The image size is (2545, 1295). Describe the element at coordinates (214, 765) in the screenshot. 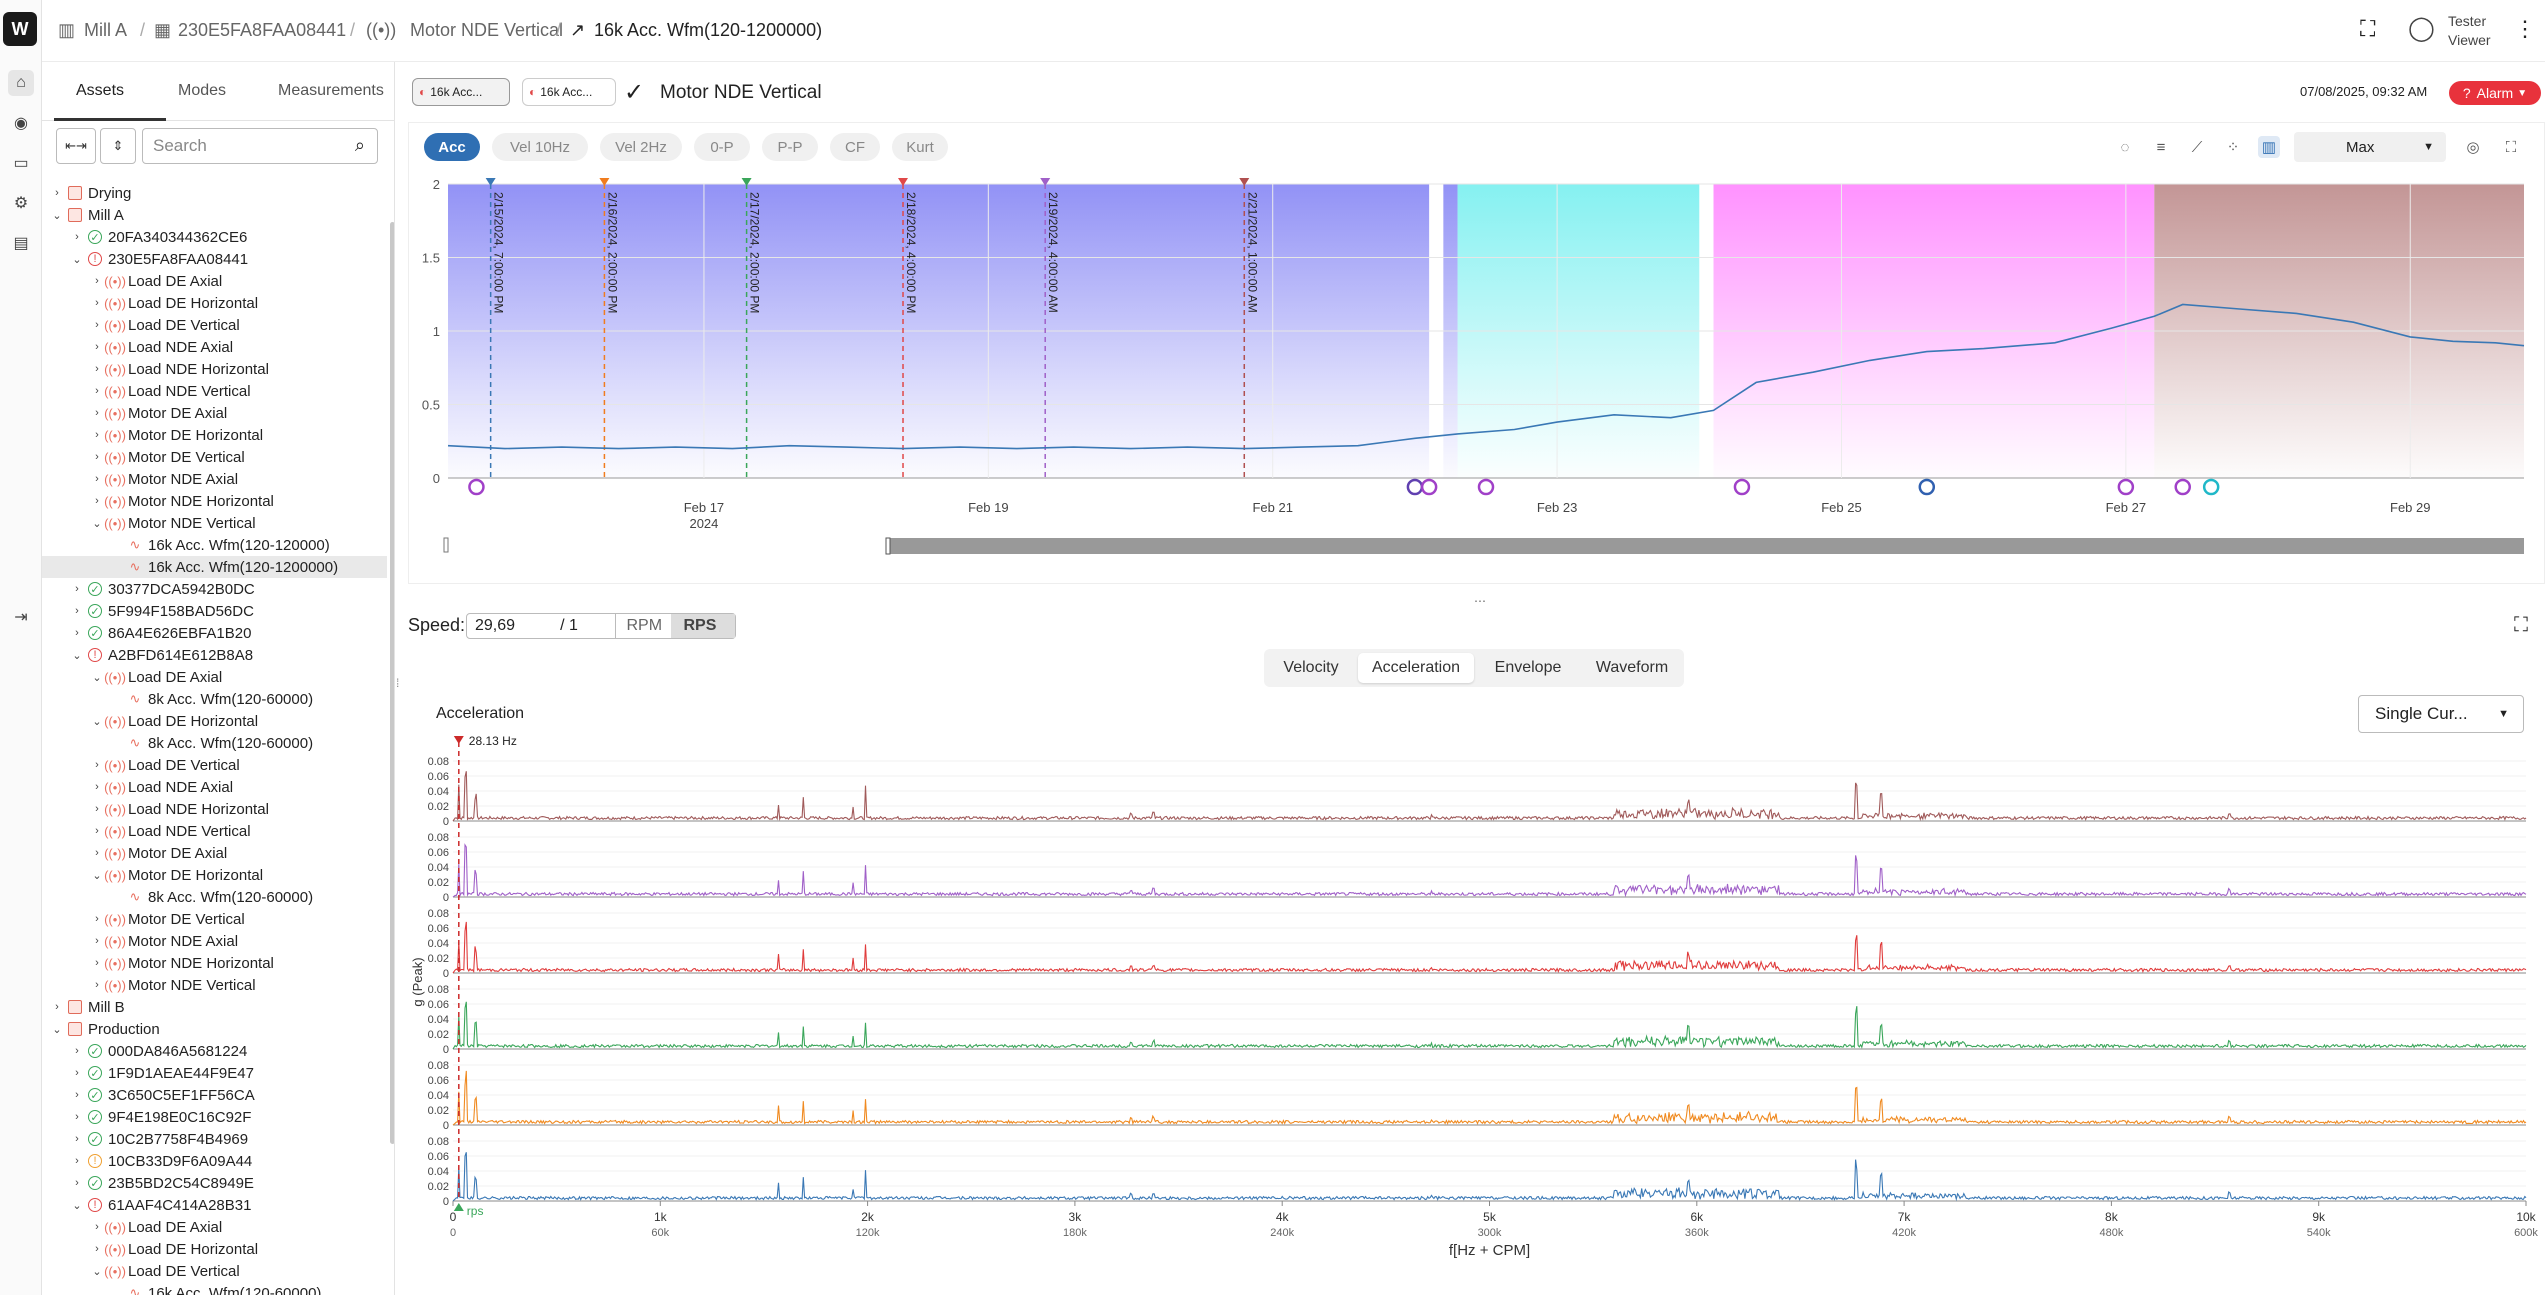

I see `tree-item: › ((•)) Load DE Vertical` at that location.